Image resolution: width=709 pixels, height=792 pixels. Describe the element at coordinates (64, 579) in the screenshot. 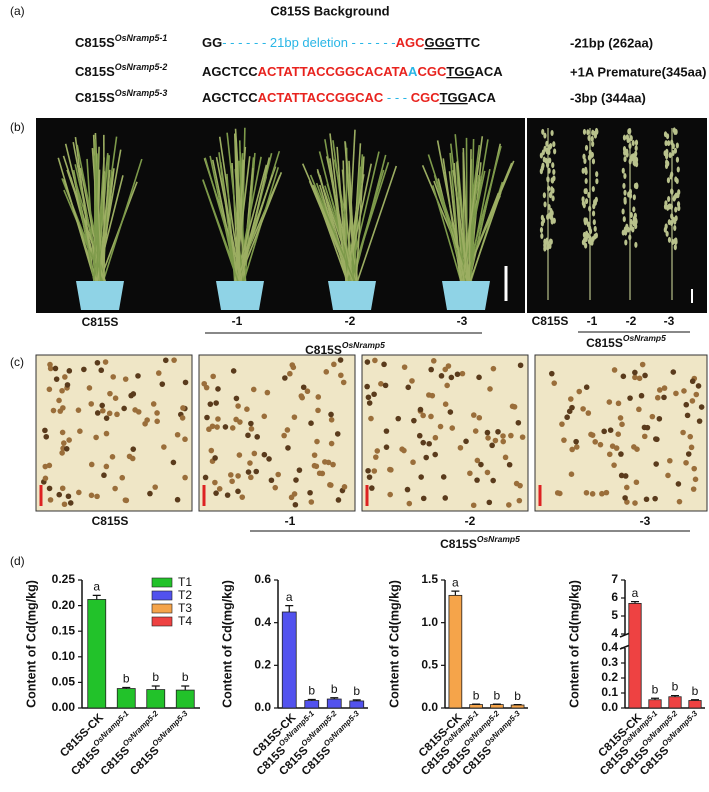

I see `y-tick-label: 0.25` at that location.